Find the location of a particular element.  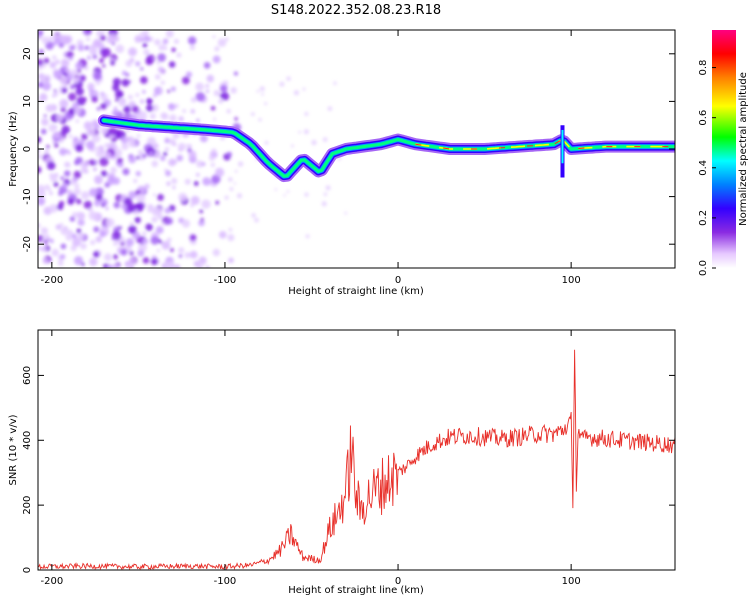

spectrogram-x-label: Height of straight line (km) is located at coordinates (356, 291).